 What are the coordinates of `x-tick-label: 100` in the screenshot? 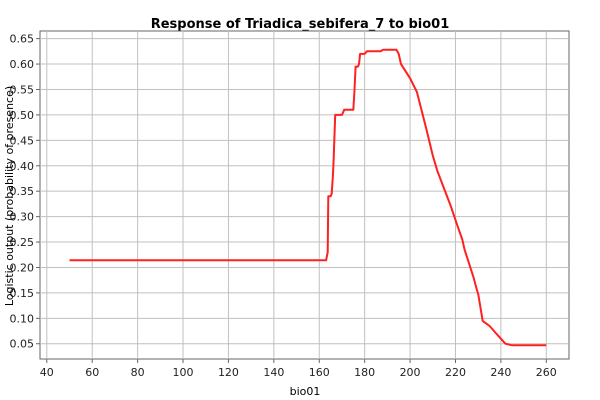 It's located at (183, 372).